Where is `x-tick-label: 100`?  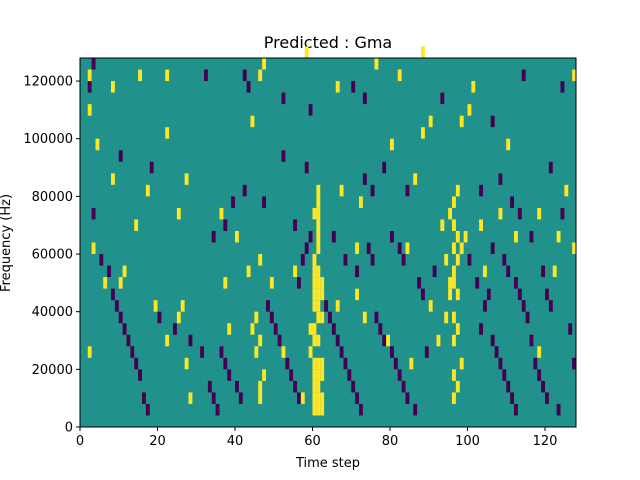
x-tick-label: 100 is located at coordinates (467, 441).